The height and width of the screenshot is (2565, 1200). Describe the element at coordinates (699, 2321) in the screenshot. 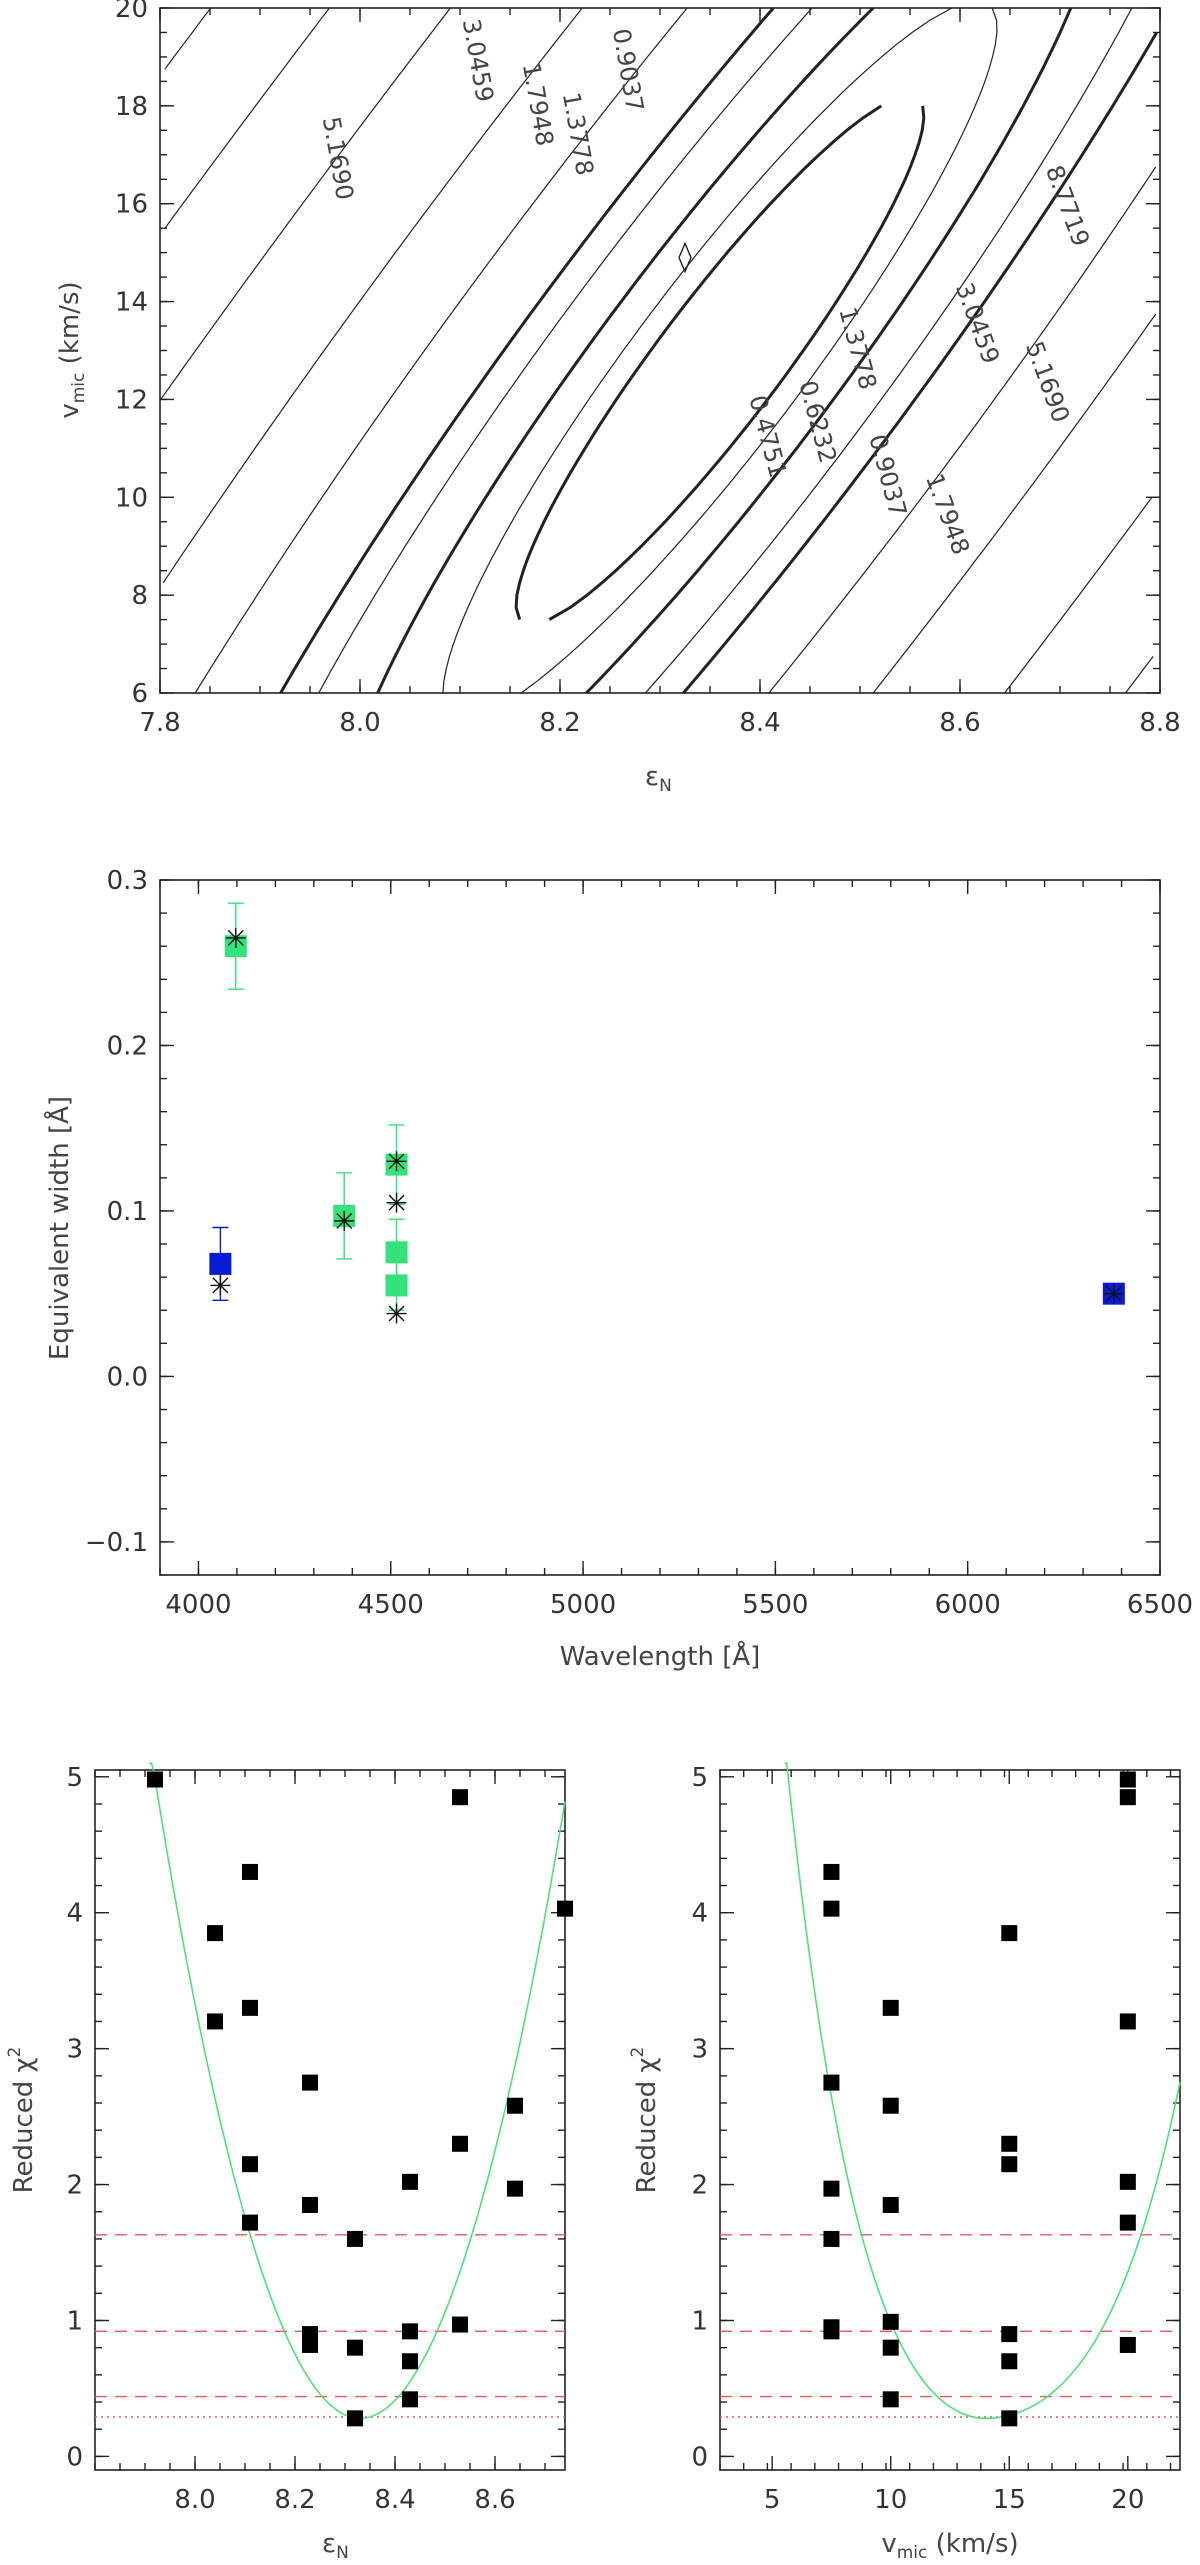

I see `chi_vmic-ytick-label: 1` at that location.